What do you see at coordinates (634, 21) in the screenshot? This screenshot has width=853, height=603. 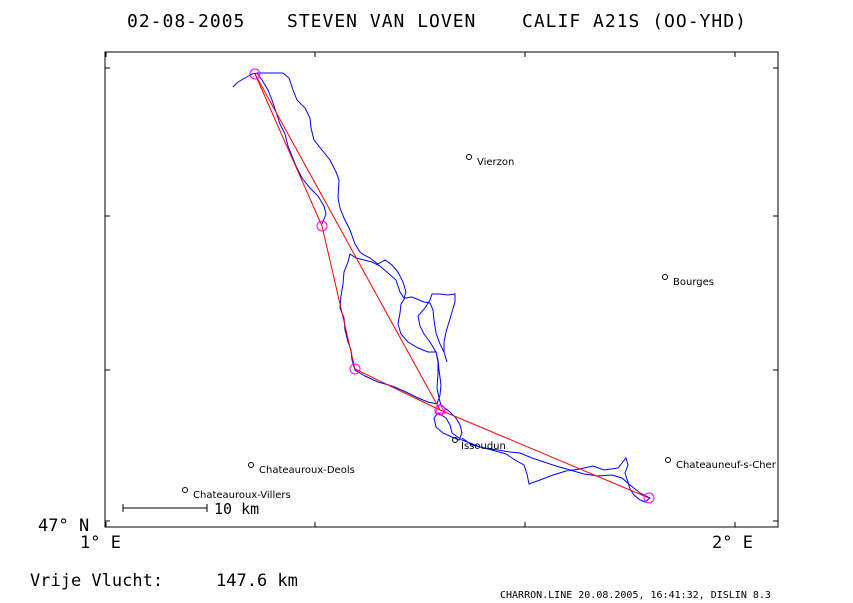 I see `aircraft-name: CALIF A21S (OO-YHD)` at bounding box center [634, 21].